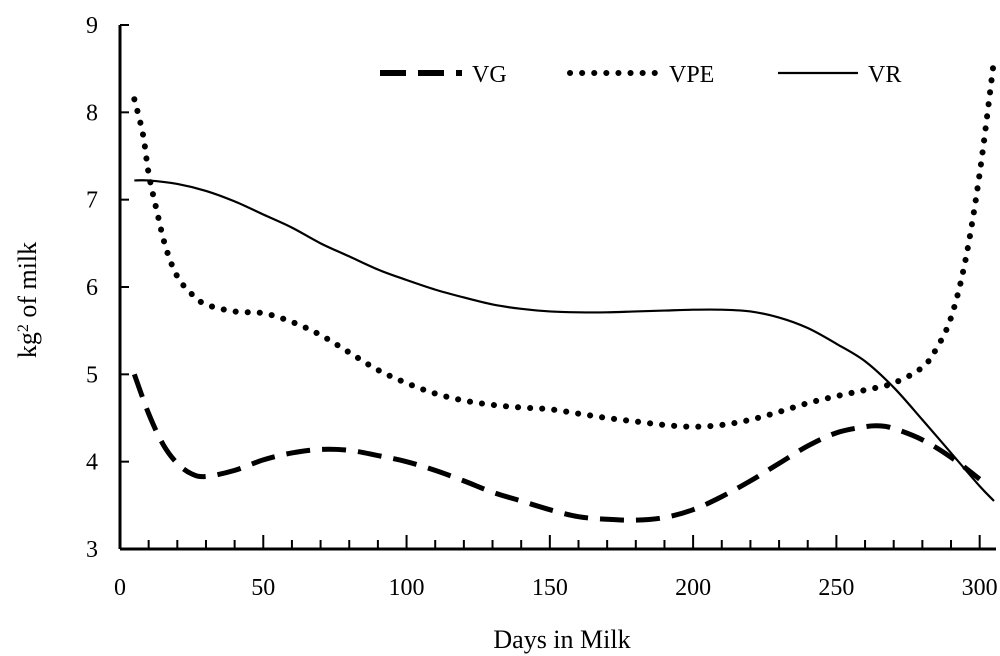 This screenshot has width=1000, height=656. What do you see at coordinates (489, 75) in the screenshot?
I see `legend-label-vg: VG` at bounding box center [489, 75].